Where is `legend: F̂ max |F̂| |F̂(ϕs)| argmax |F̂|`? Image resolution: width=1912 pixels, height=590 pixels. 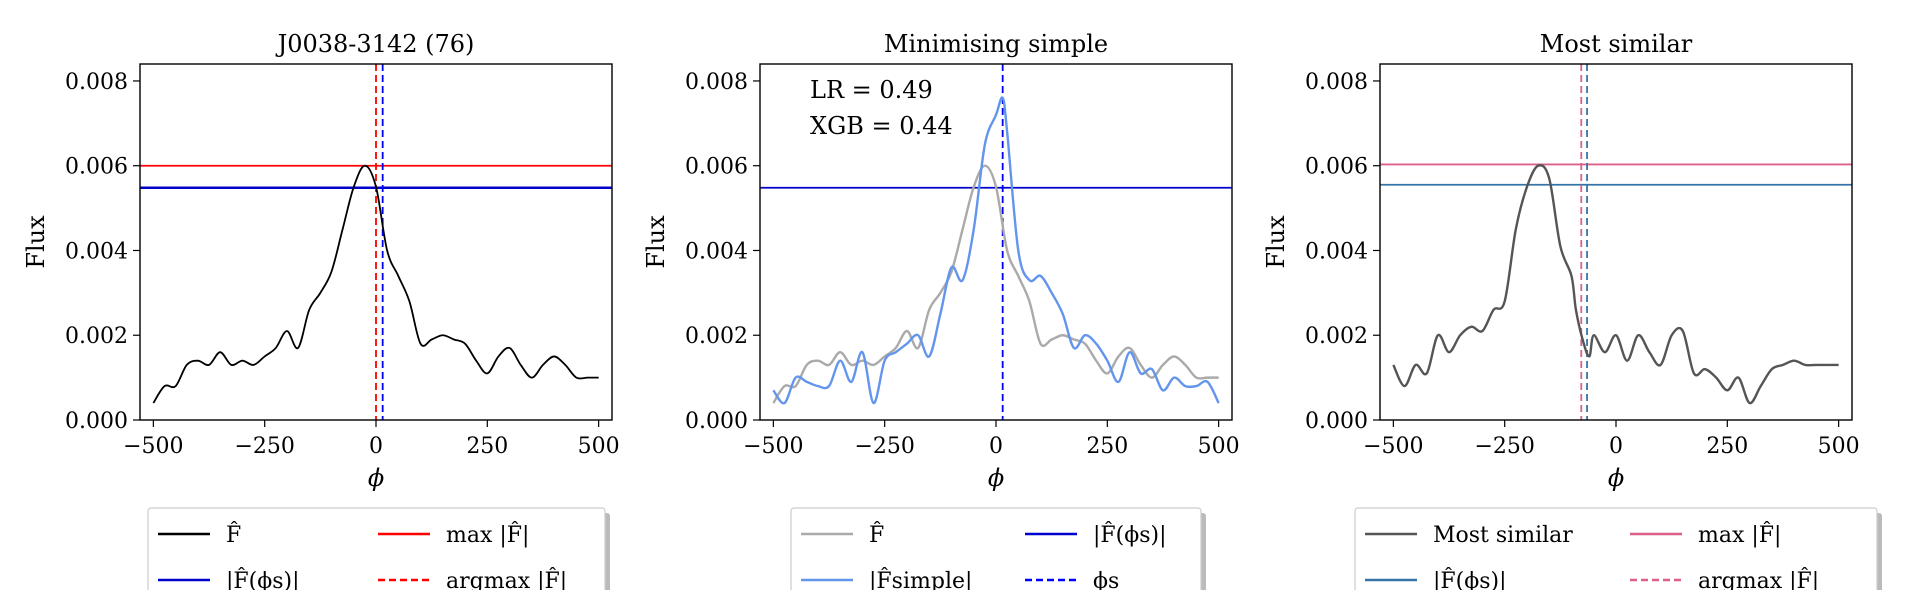
legend: F̂ max |F̂| |F̂(ϕs)| argmax |F̂| is located at coordinates (378, 548).